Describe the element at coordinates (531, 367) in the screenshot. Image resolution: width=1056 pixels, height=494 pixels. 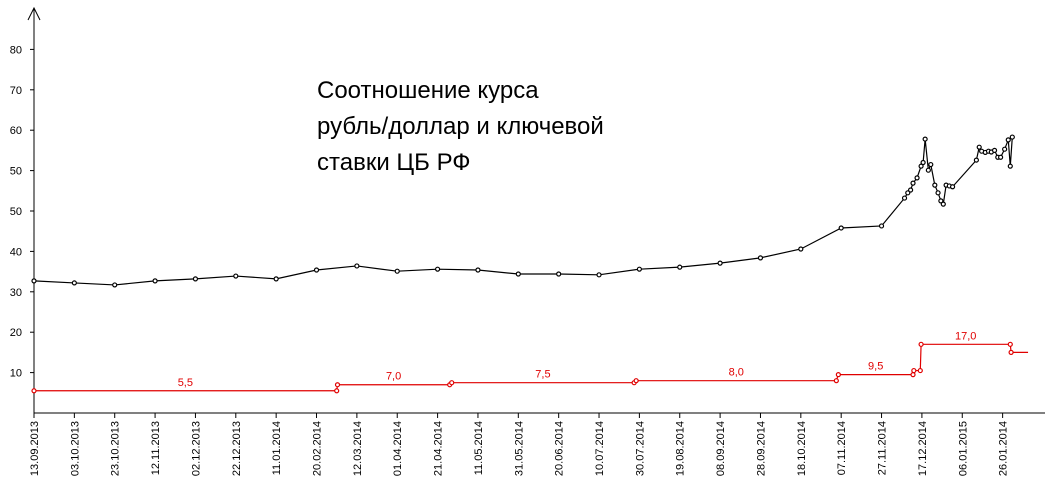
I see `series-line` at that location.